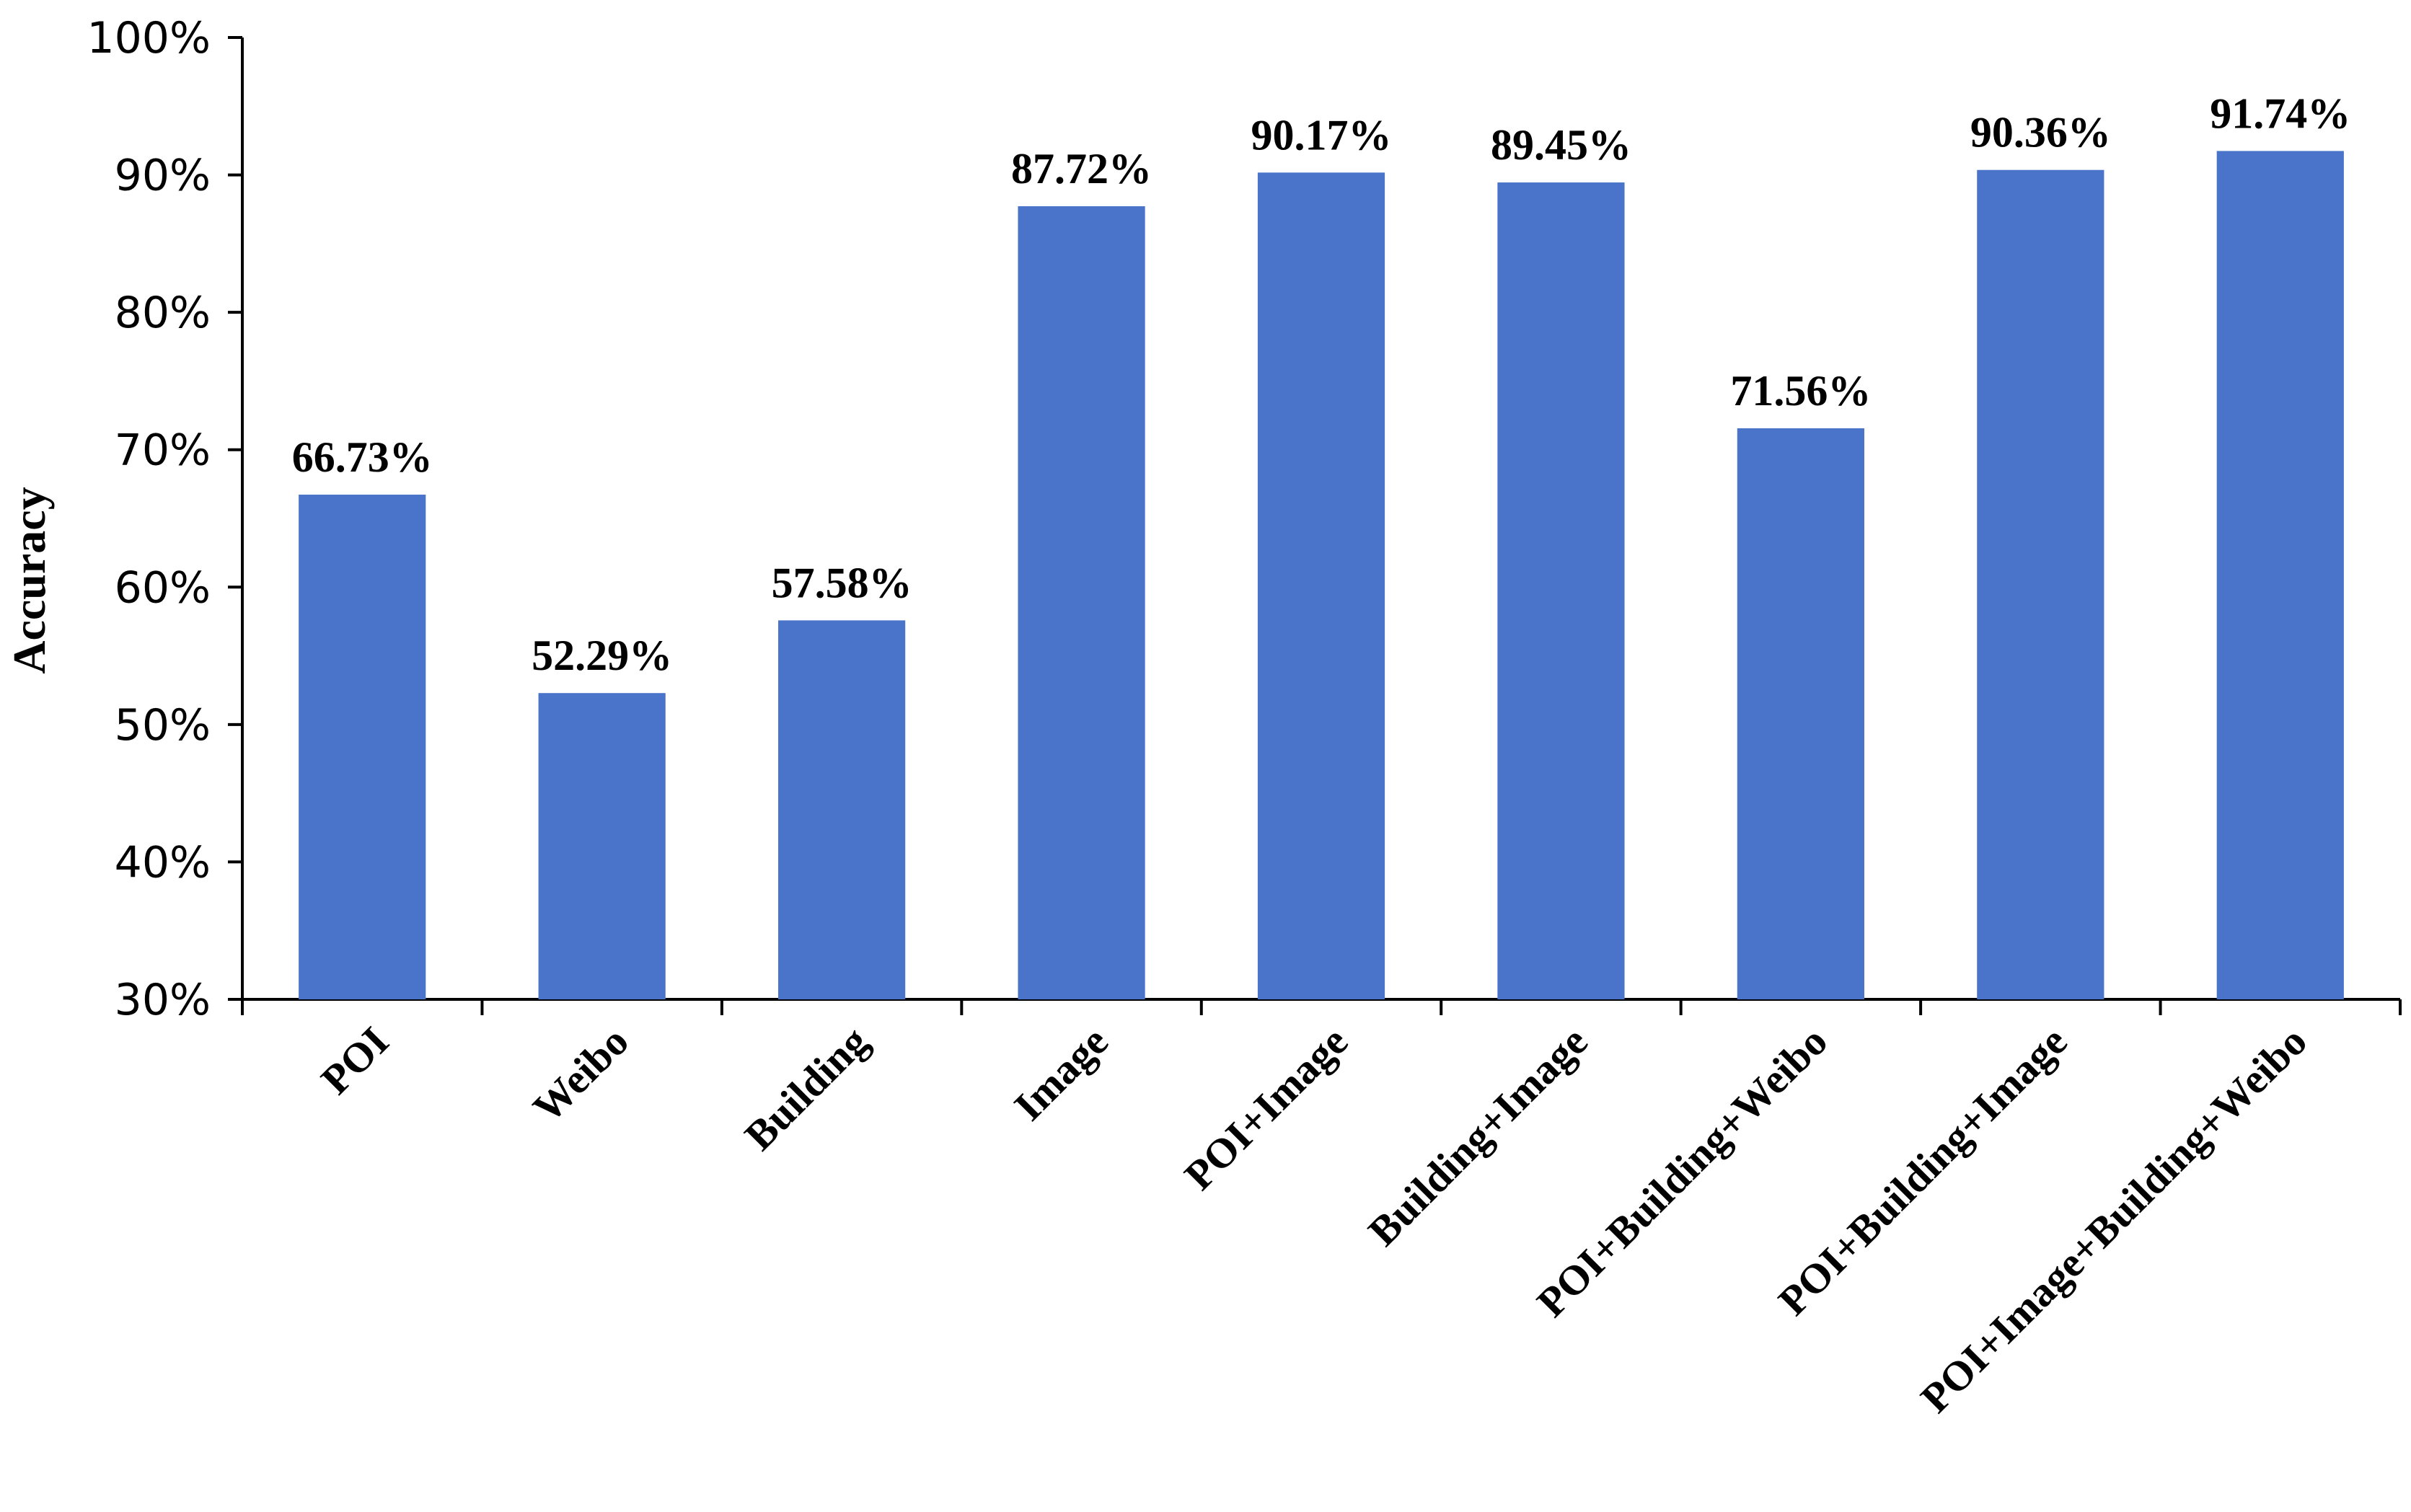  I want to click on data-label: 90.17%, so click(1321, 135).